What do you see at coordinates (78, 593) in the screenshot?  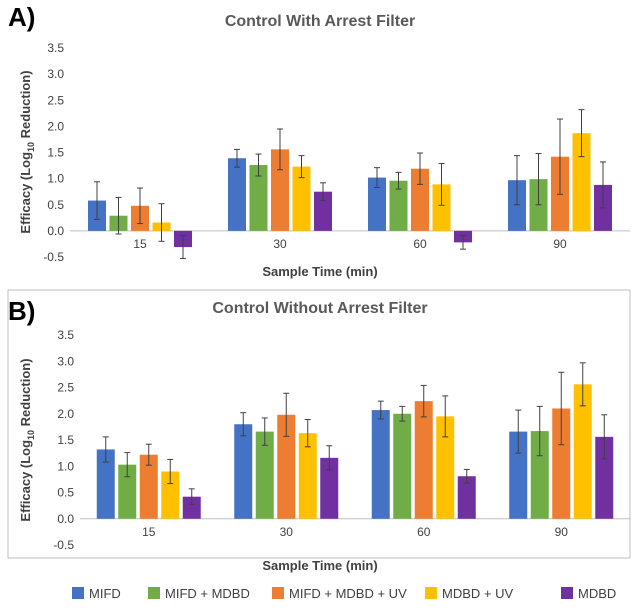 I see `legend-swatch-mifd` at bounding box center [78, 593].